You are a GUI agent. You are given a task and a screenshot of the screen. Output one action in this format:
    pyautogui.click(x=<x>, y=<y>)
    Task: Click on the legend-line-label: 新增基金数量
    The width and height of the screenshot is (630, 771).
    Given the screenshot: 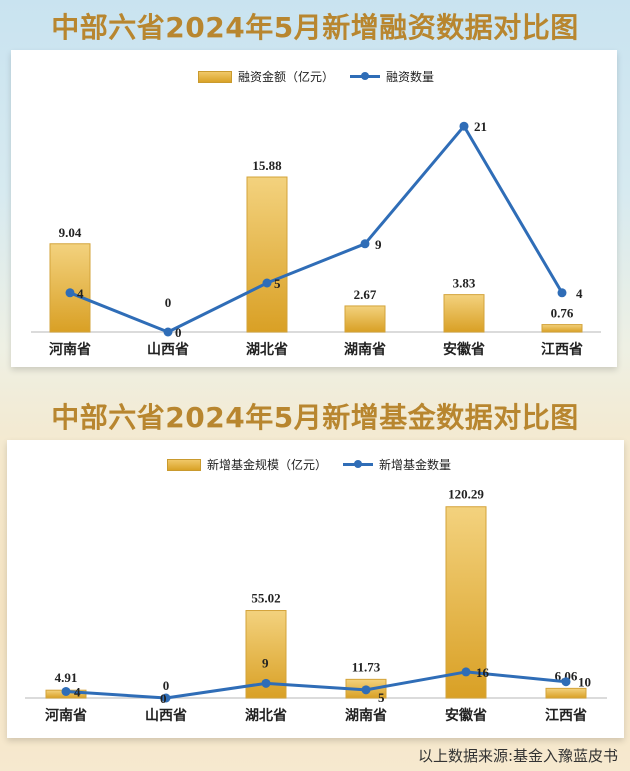 What is the action you would take?
    pyautogui.click(x=415, y=465)
    